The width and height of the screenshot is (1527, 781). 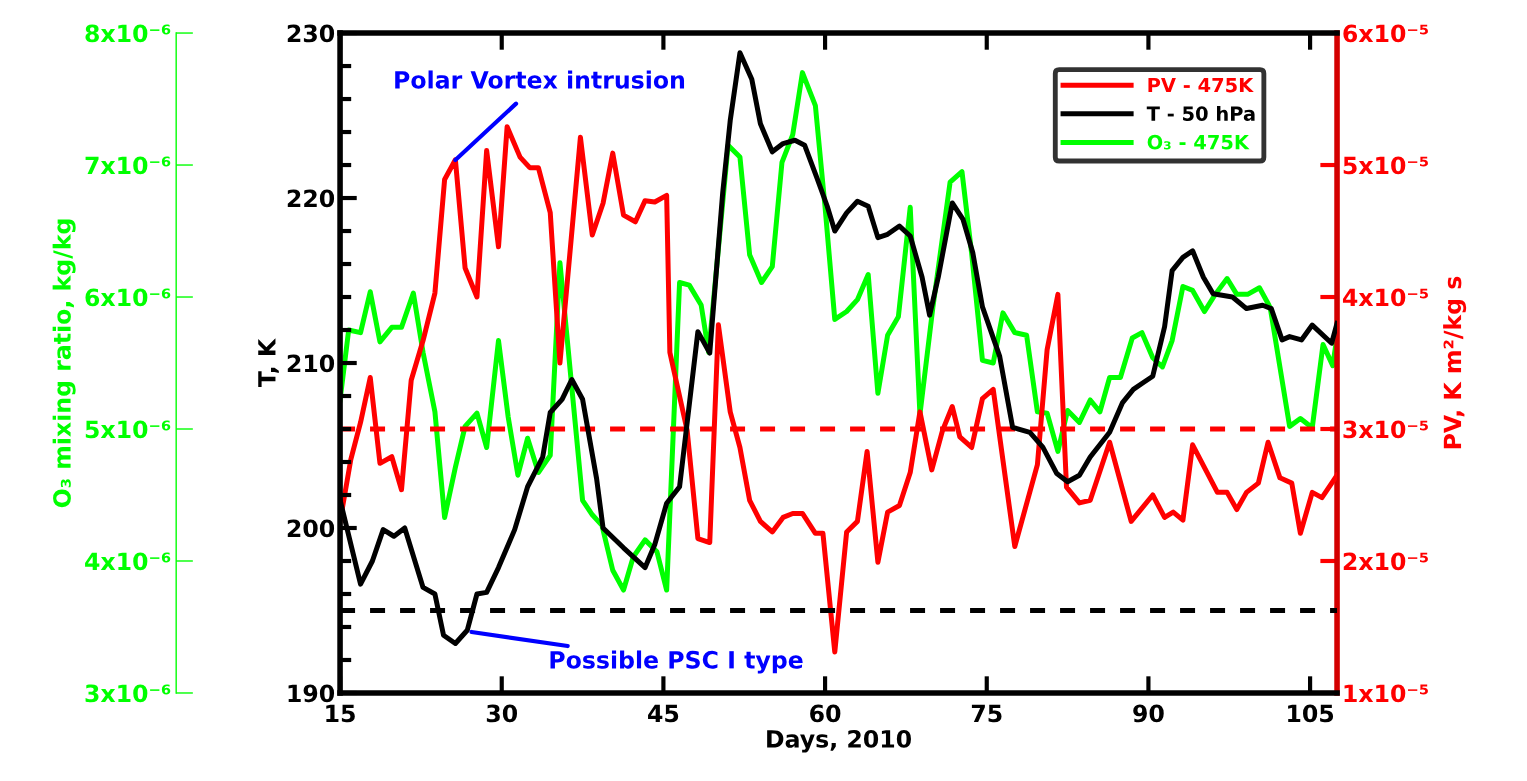 I want to click on x-tick-label: 30, so click(x=502, y=713).